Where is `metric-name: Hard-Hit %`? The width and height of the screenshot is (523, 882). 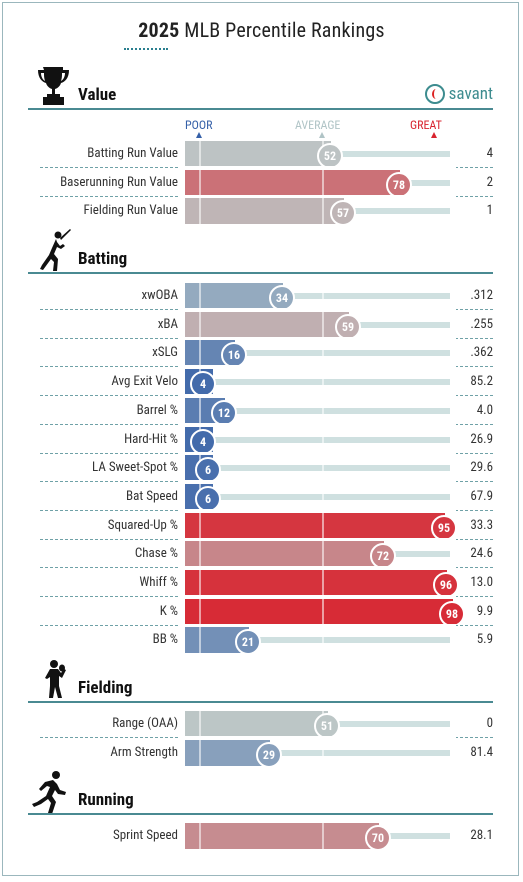 metric-name: Hard-Hit % is located at coordinates (151, 439).